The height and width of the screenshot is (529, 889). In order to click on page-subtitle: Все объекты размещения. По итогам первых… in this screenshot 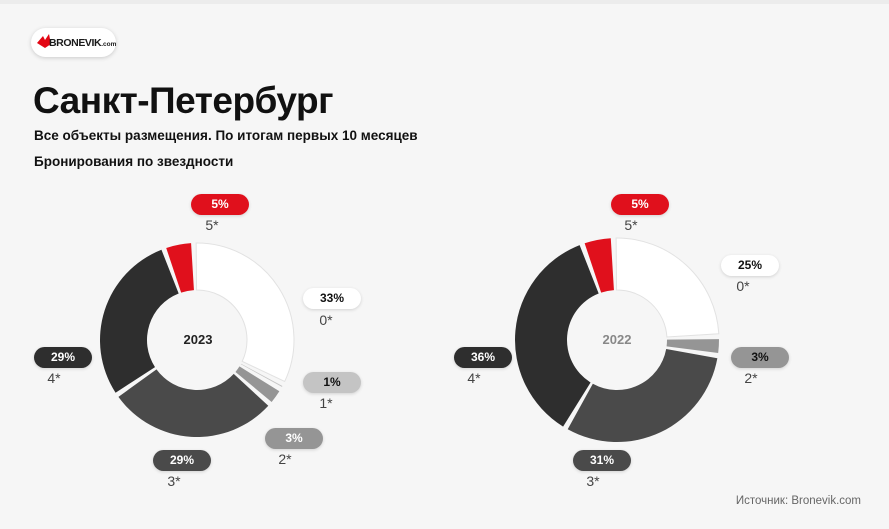, I will do `click(226, 135)`.